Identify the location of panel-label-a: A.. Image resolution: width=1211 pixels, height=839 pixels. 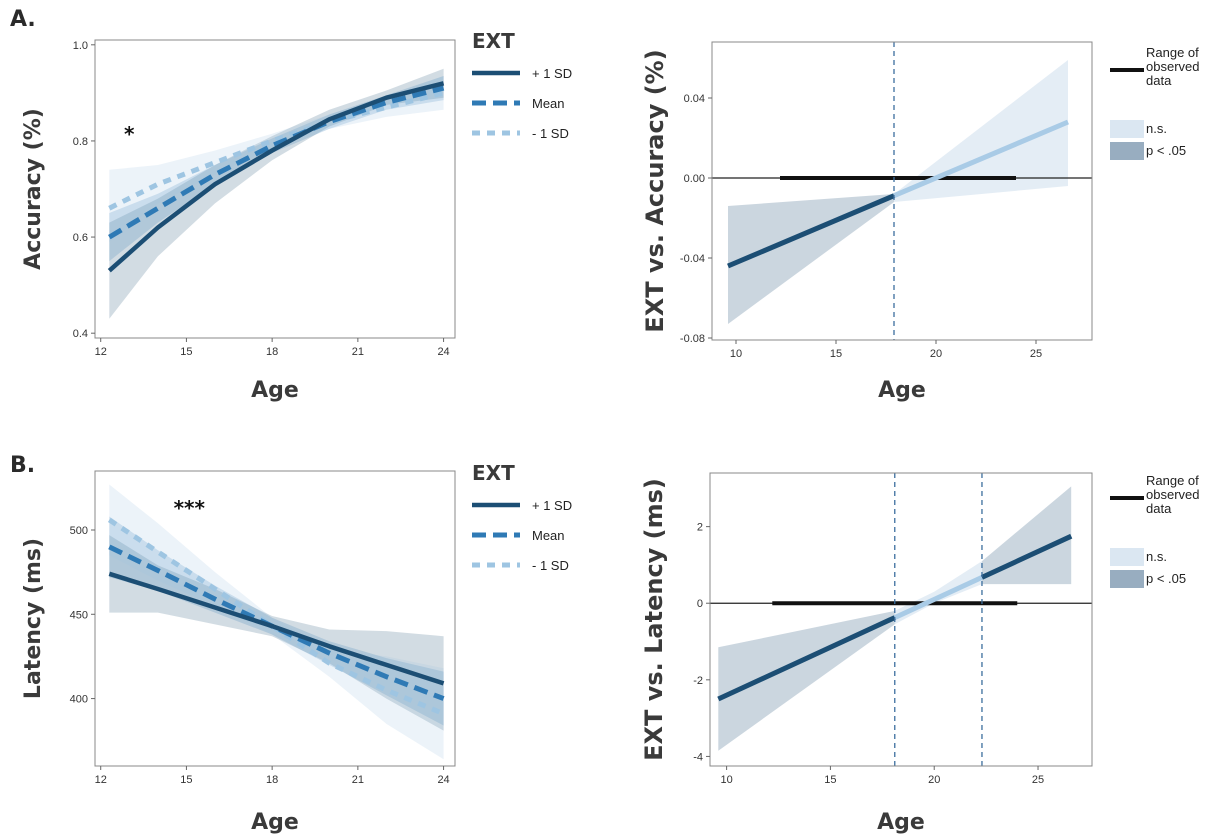
(23, 19).